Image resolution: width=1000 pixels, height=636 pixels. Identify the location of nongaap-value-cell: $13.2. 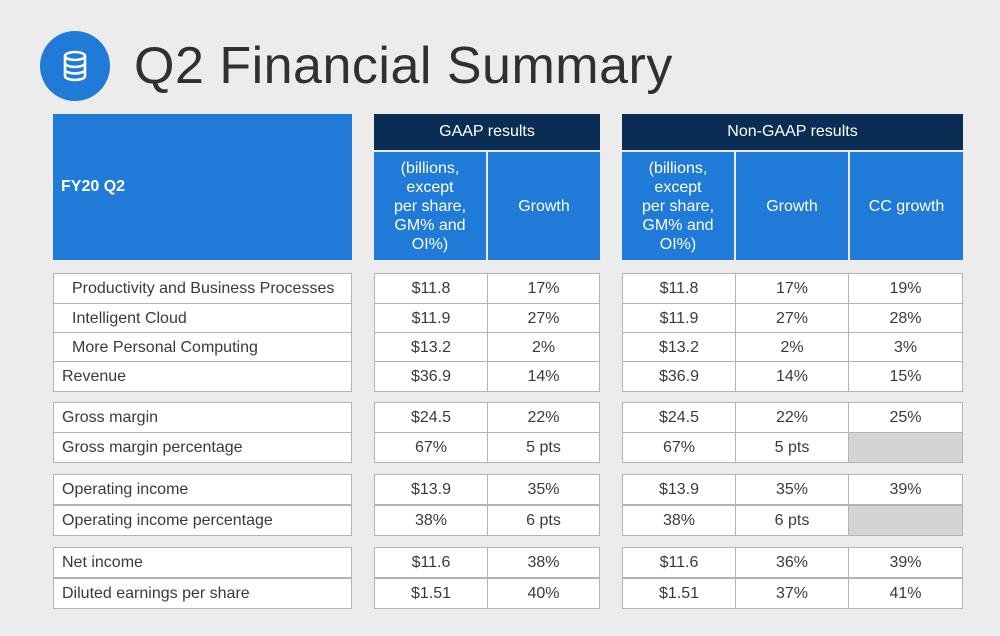
(679, 347).